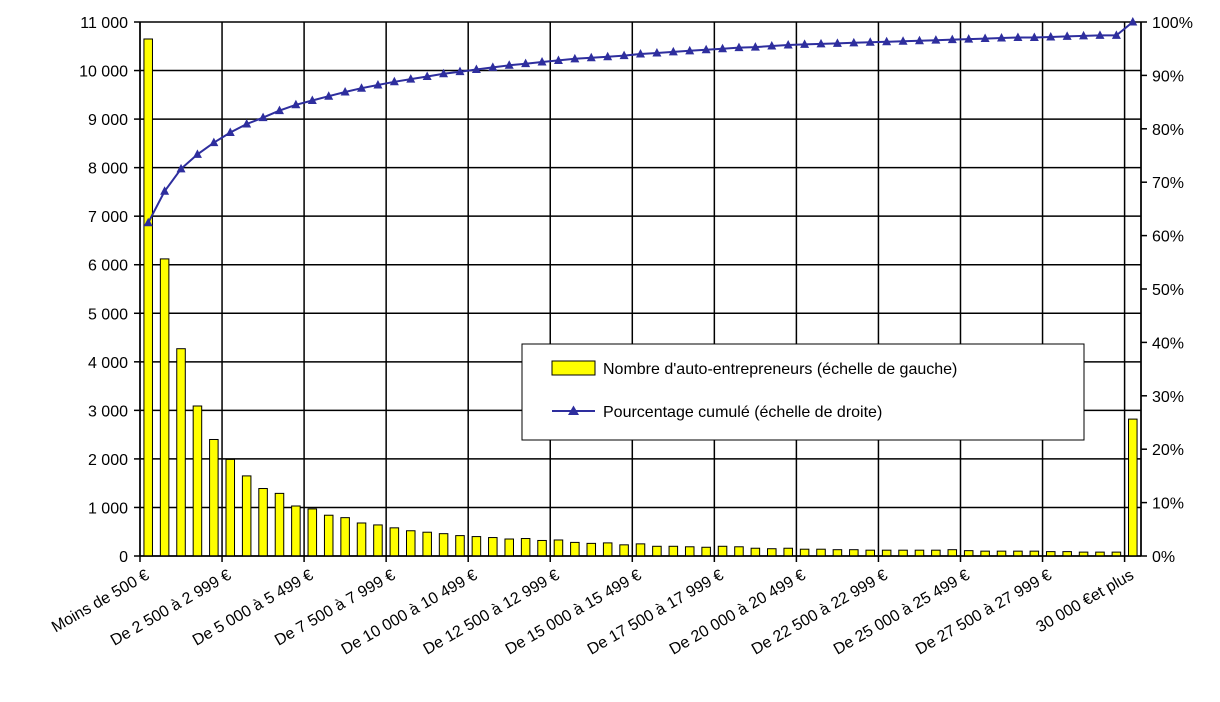 Image resolution: width=1220 pixels, height=702 pixels. What do you see at coordinates (984, 613) in the screenshot?
I see `x-tick-label: De 27 500 à 27 999 €` at bounding box center [984, 613].